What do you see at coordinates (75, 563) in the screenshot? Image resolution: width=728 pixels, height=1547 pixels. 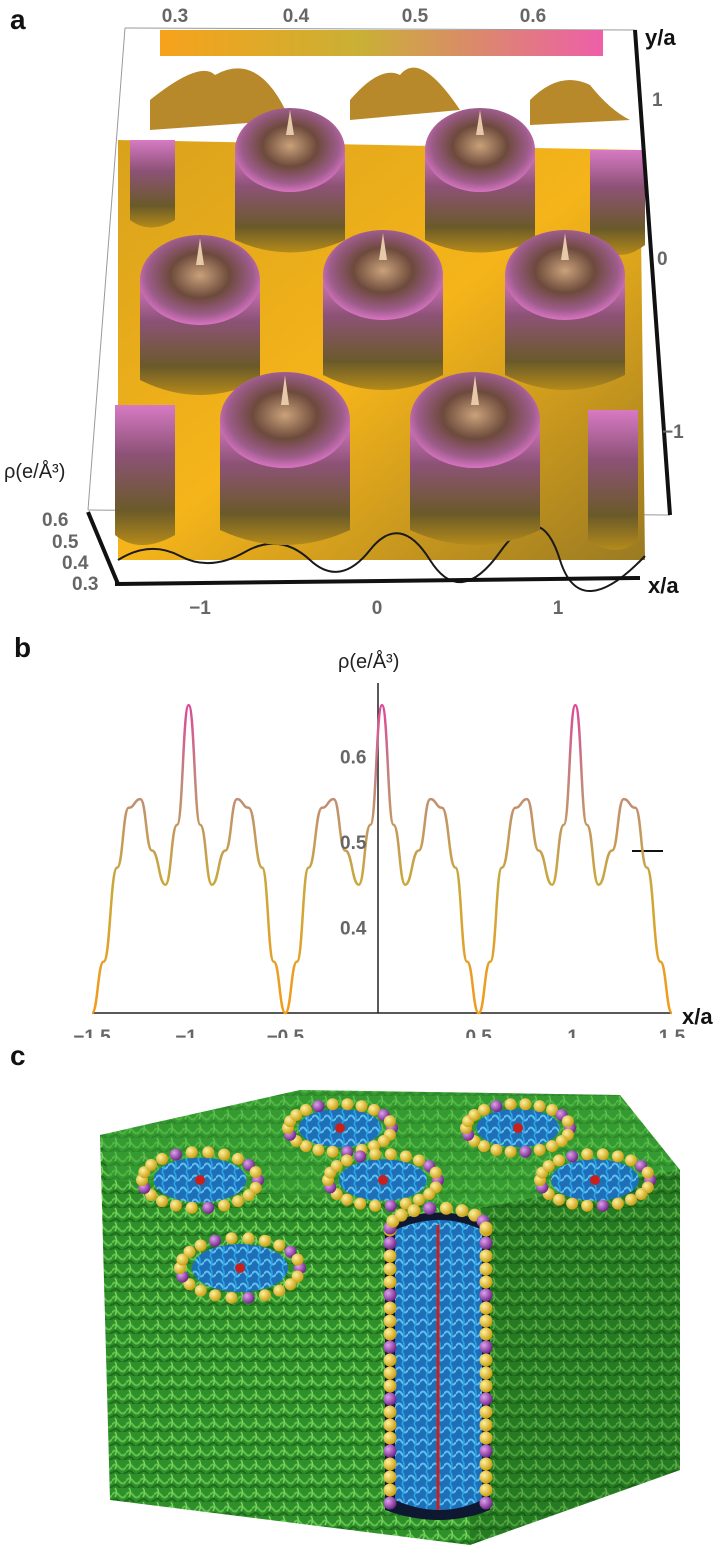 I see `z-tick: 0.4` at bounding box center [75, 563].